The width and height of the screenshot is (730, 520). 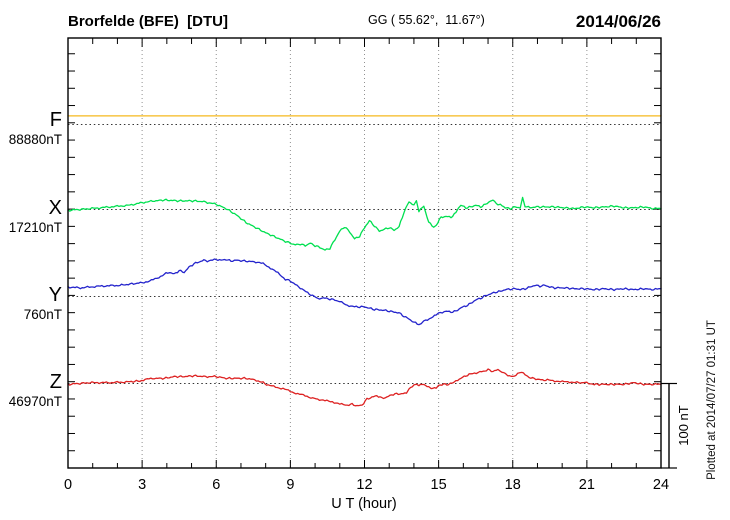 What do you see at coordinates (426, 20) in the screenshot?
I see `geo-coordinates: GG ( 55.62°, 11.67°)` at bounding box center [426, 20].